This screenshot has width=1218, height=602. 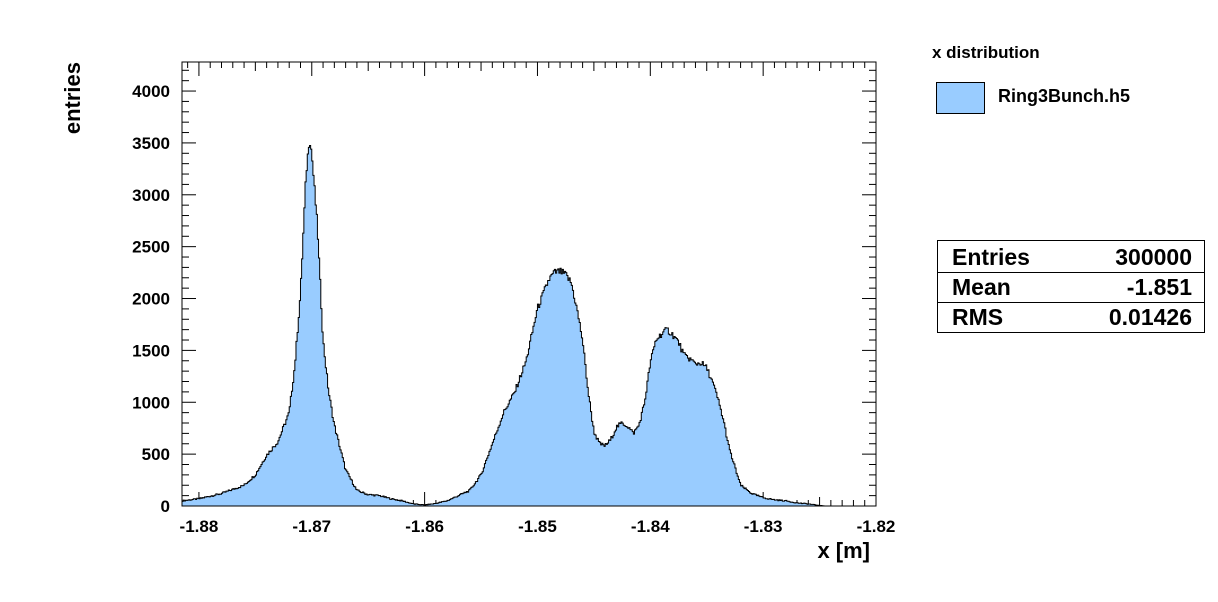 I want to click on x-tick-labels: -1.88 -1.87 -1.86 -1.85 -1.84 -1.83 -1.82, so click(x=538, y=526).